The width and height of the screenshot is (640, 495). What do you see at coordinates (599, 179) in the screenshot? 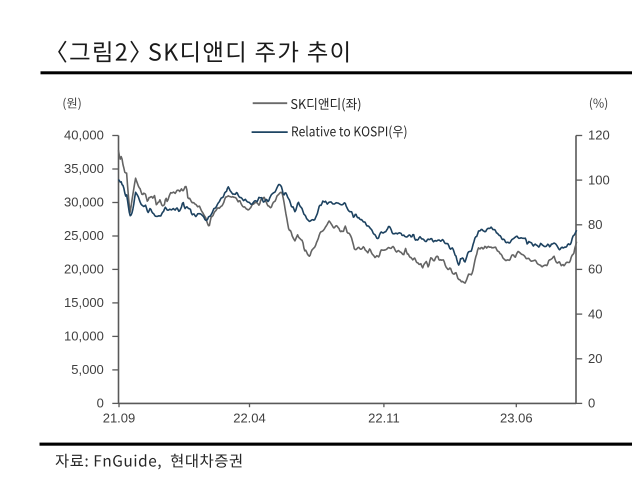
I see `svg-text: 100` at bounding box center [599, 179].